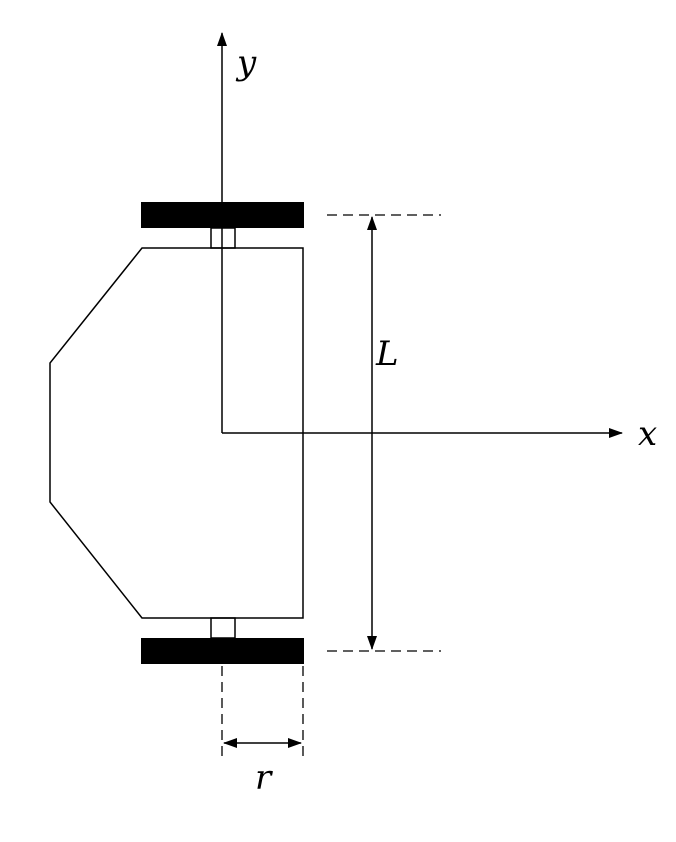  Describe the element at coordinates (264, 778) in the screenshot. I see `wheel-radius-label: r` at that location.